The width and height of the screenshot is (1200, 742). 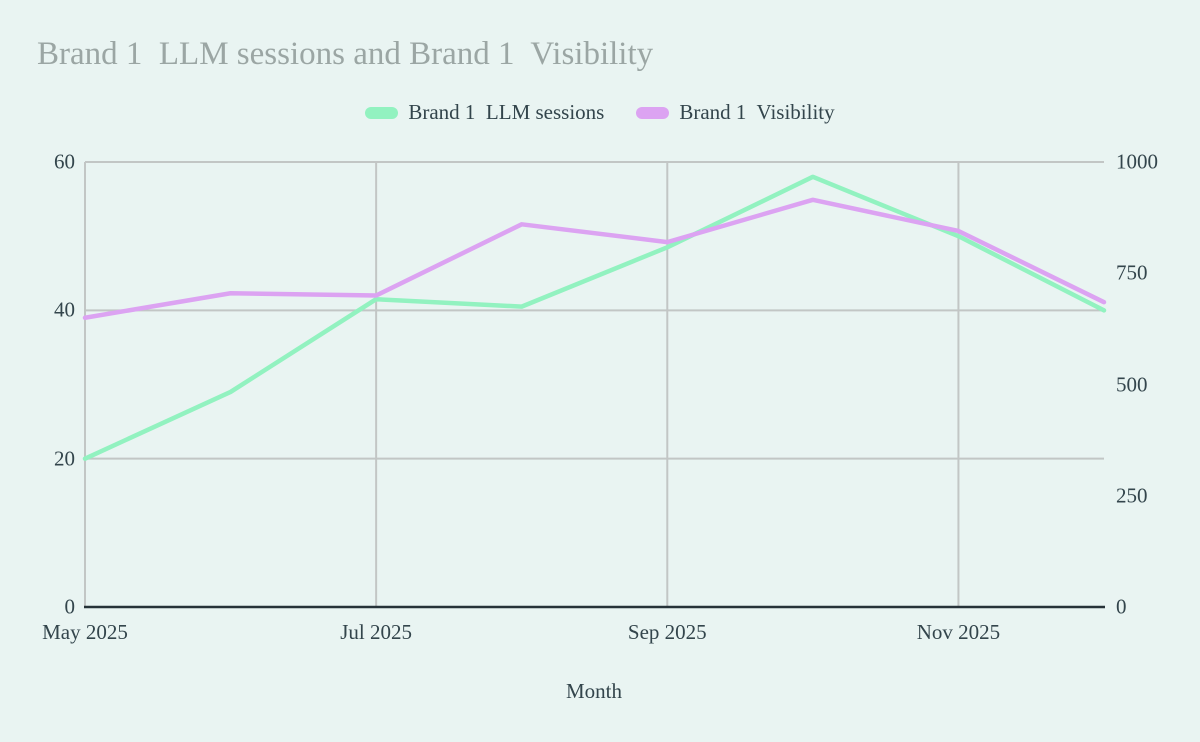 I want to click on legend-swatch-llm-sessions, so click(x=382, y=112).